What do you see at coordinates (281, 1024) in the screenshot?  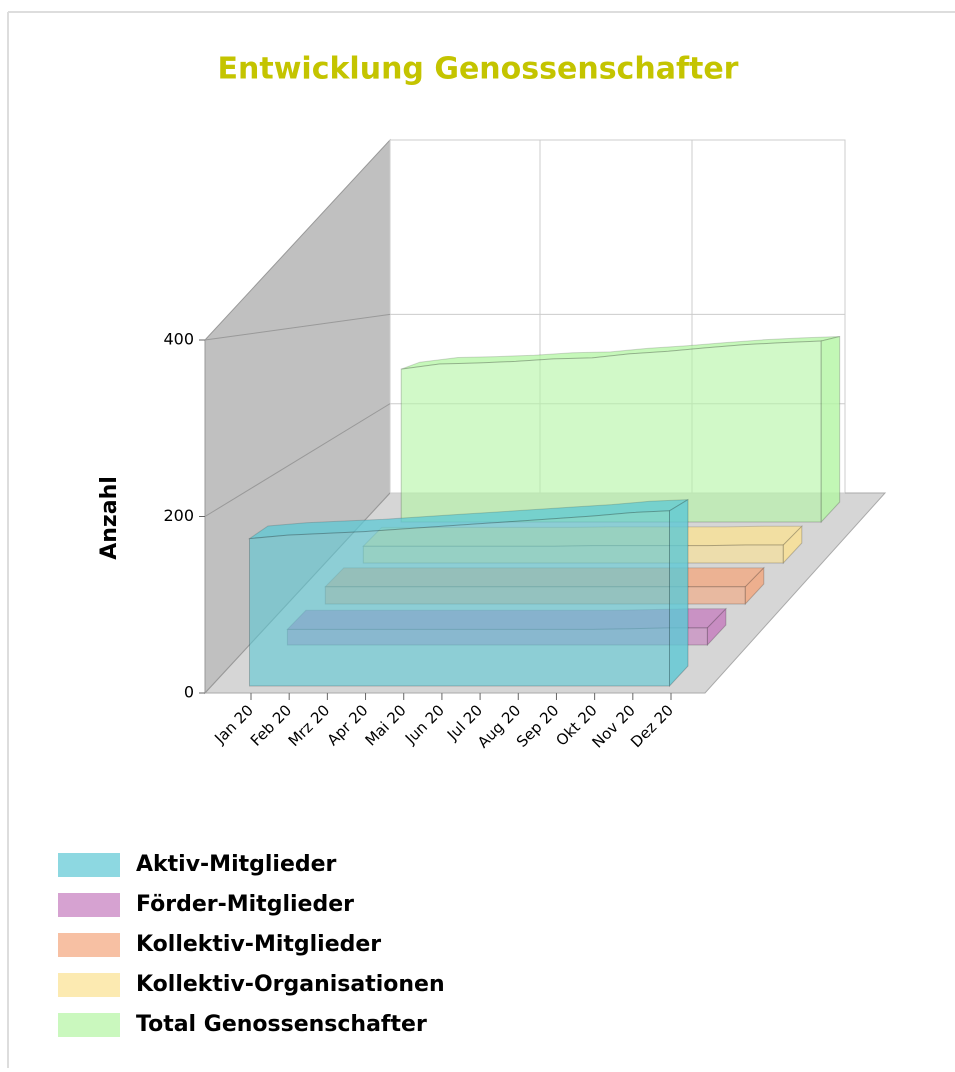 I see `legend-label: Total Genossenschafter` at bounding box center [281, 1024].